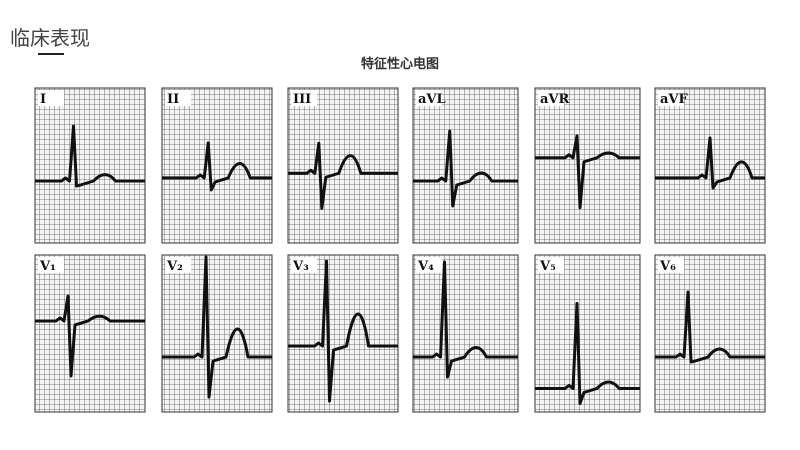 This screenshot has height=450, width=800. Describe the element at coordinates (425, 266) in the screenshot. I see `lead-label: V₄` at that location.